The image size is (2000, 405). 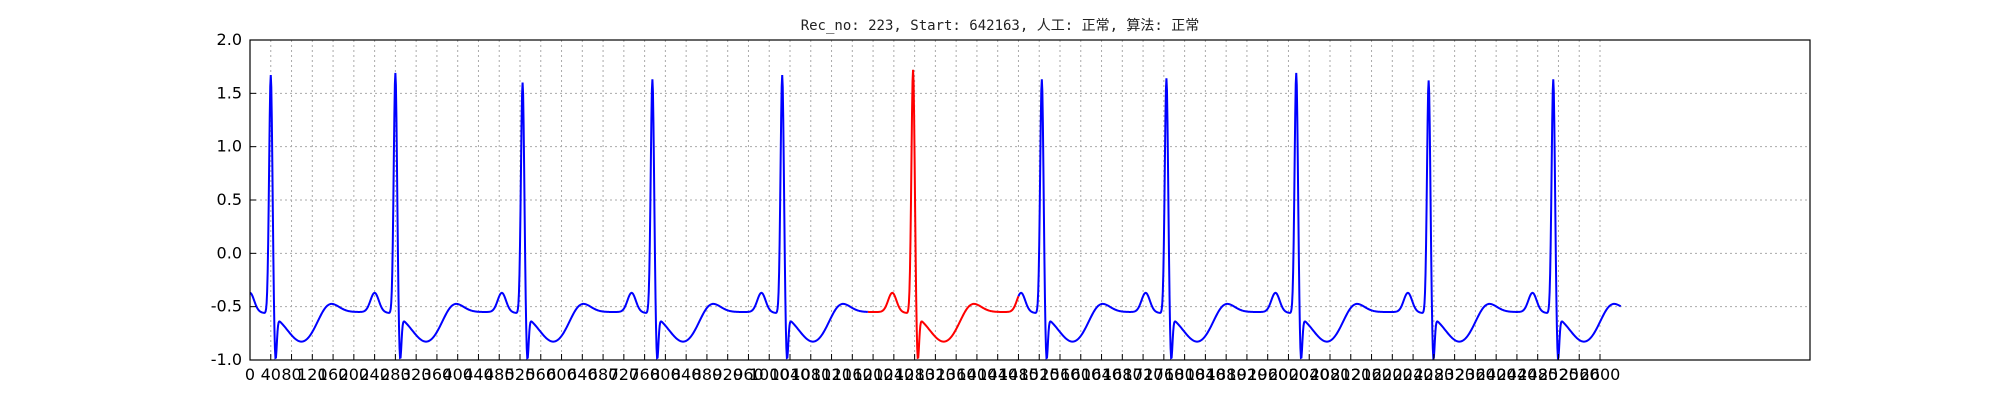 I want to click on x-tick-label: 880, so click(x=707, y=374).